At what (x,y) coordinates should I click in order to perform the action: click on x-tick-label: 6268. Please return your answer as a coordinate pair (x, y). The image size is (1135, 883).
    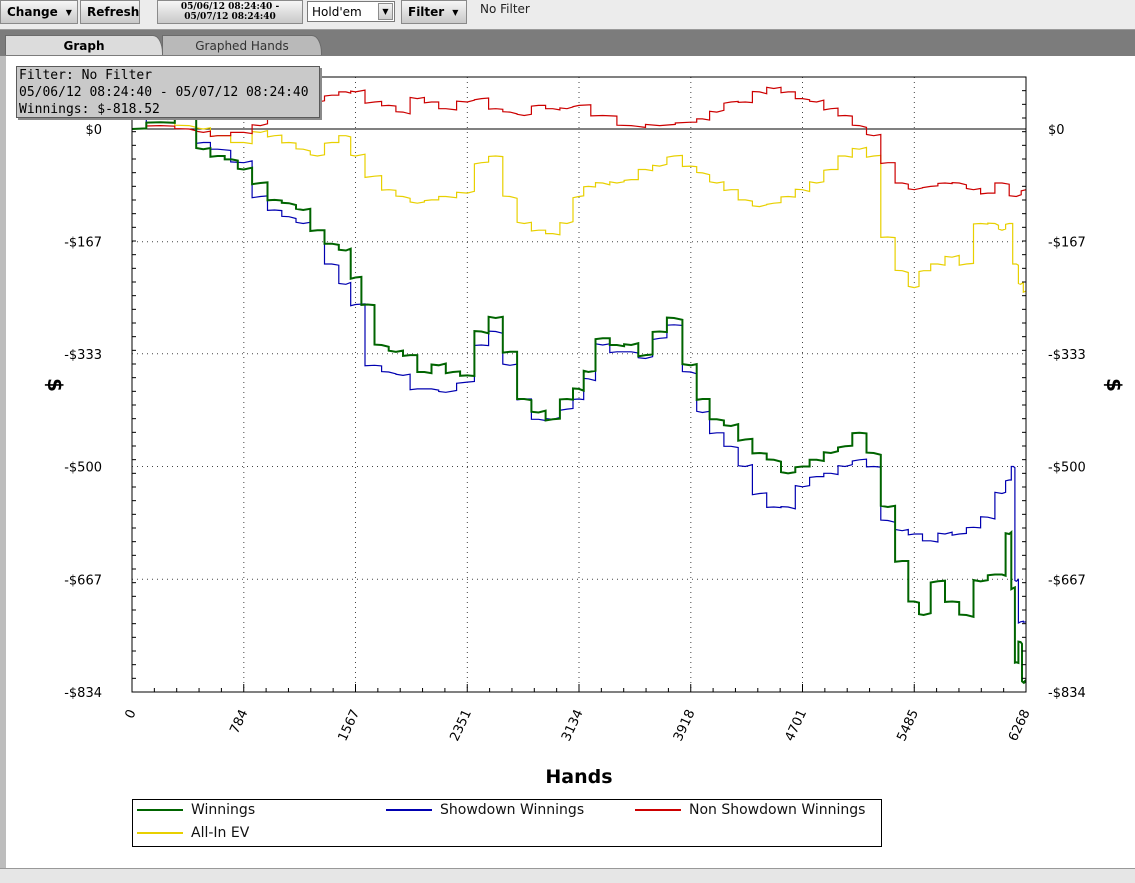
    Looking at the image, I should click on (1020, 725).